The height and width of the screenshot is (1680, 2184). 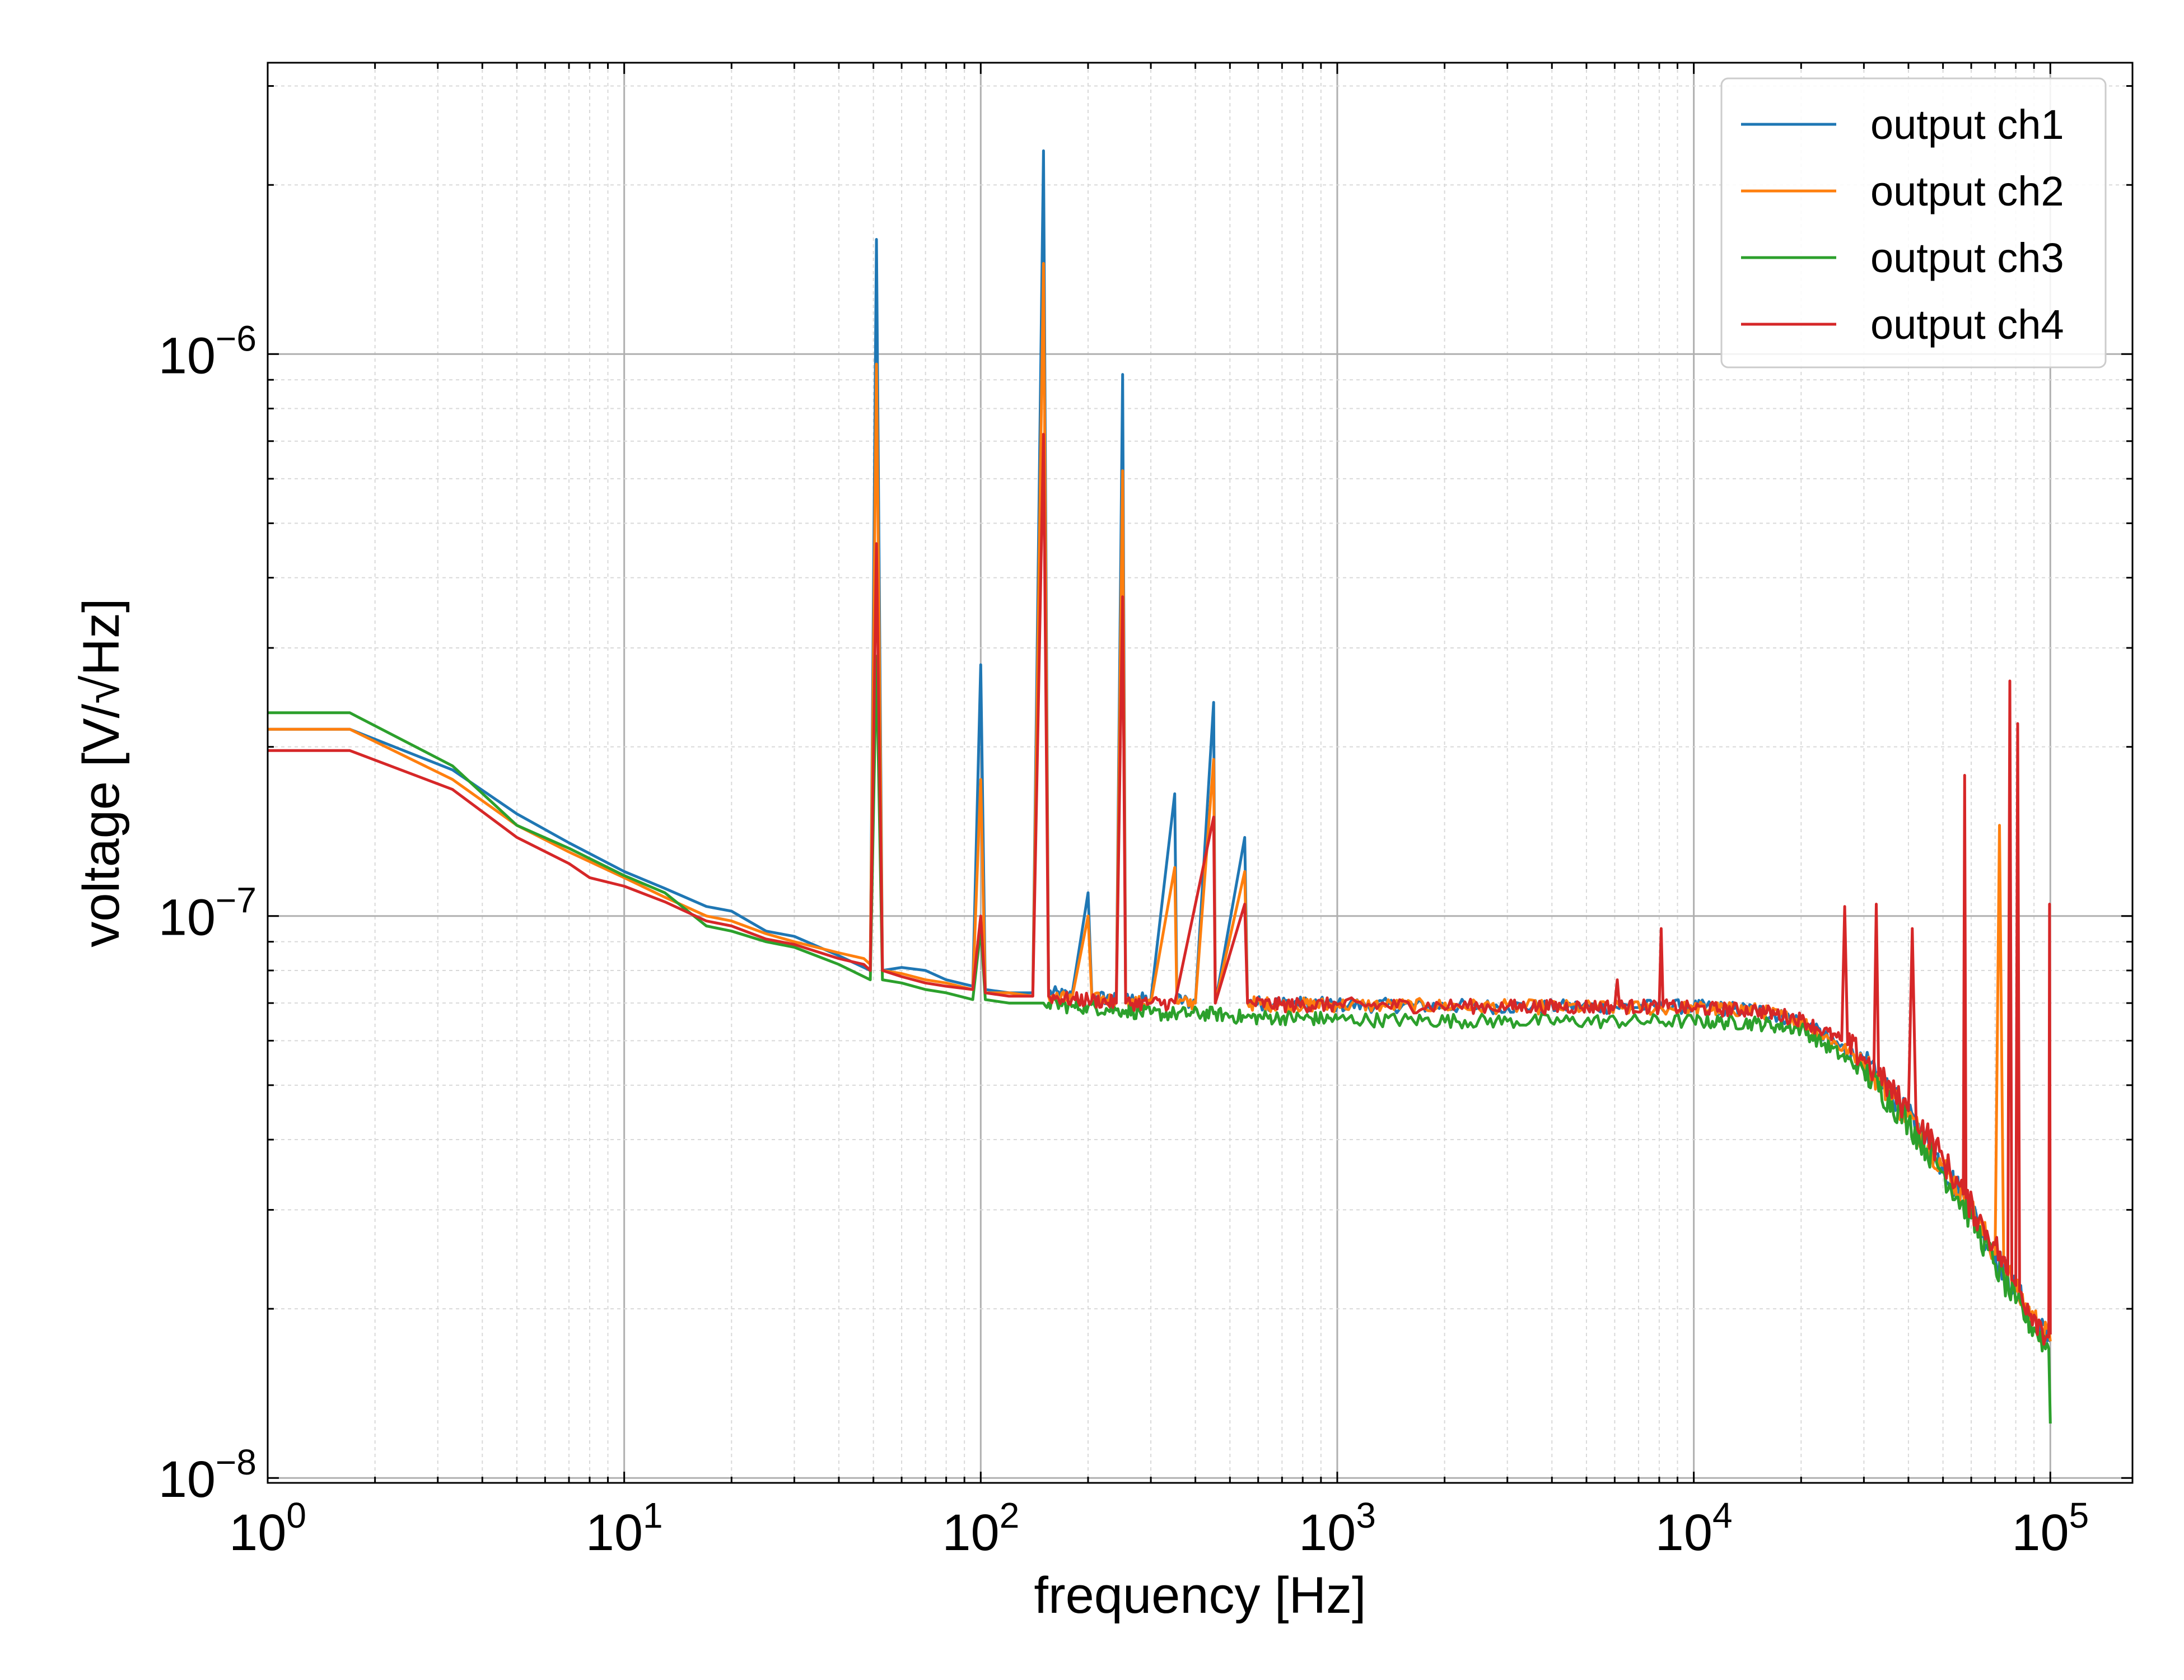 I want to click on legend-label: output ch2, so click(x=1967, y=191).